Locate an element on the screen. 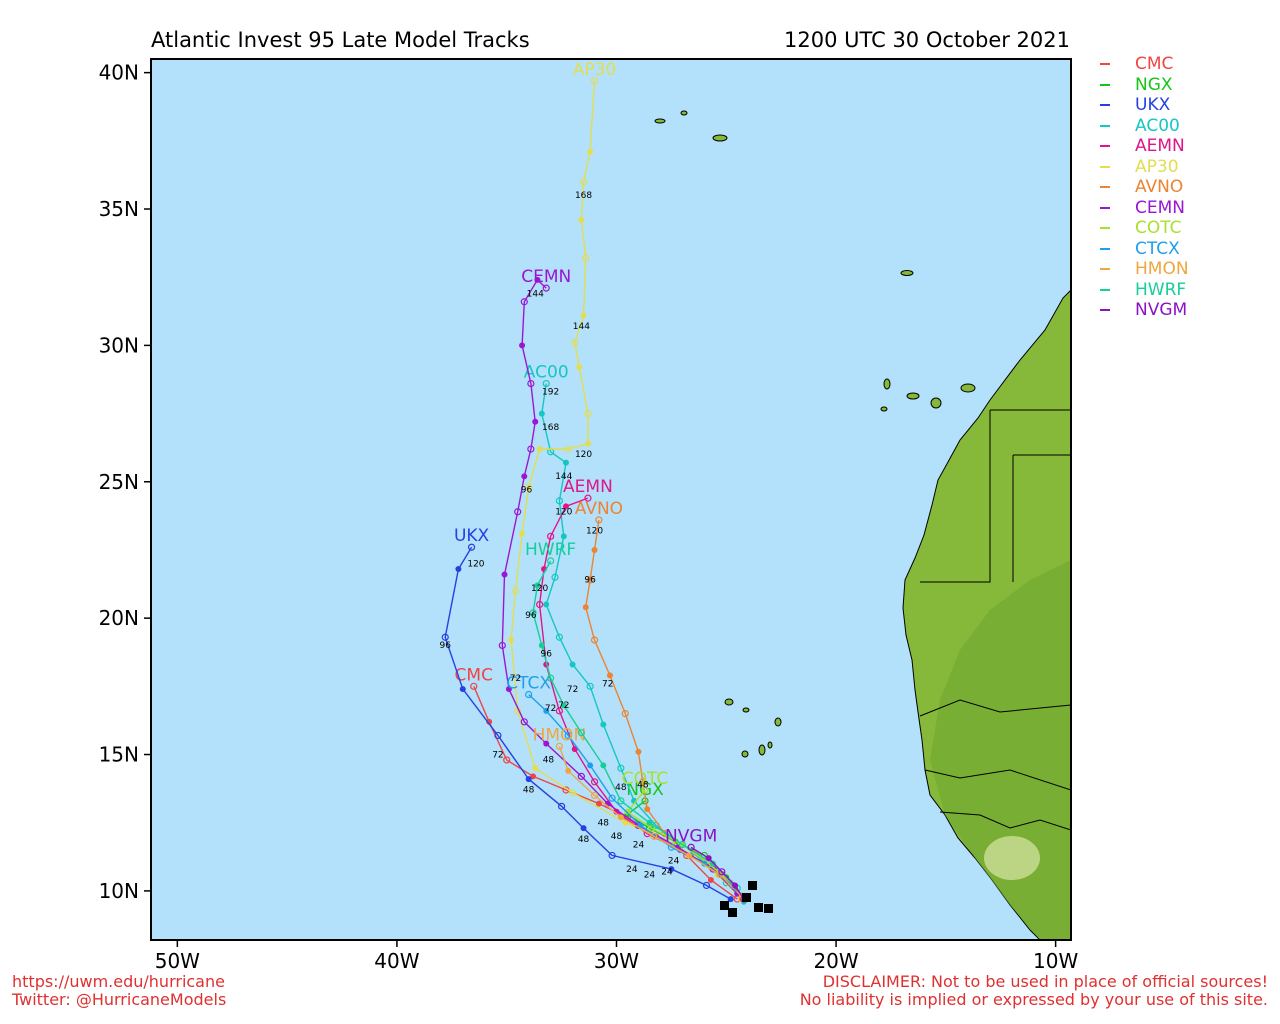 This screenshot has width=1280, height=1024. forecast-hour-label: 24 is located at coordinates (632, 870).